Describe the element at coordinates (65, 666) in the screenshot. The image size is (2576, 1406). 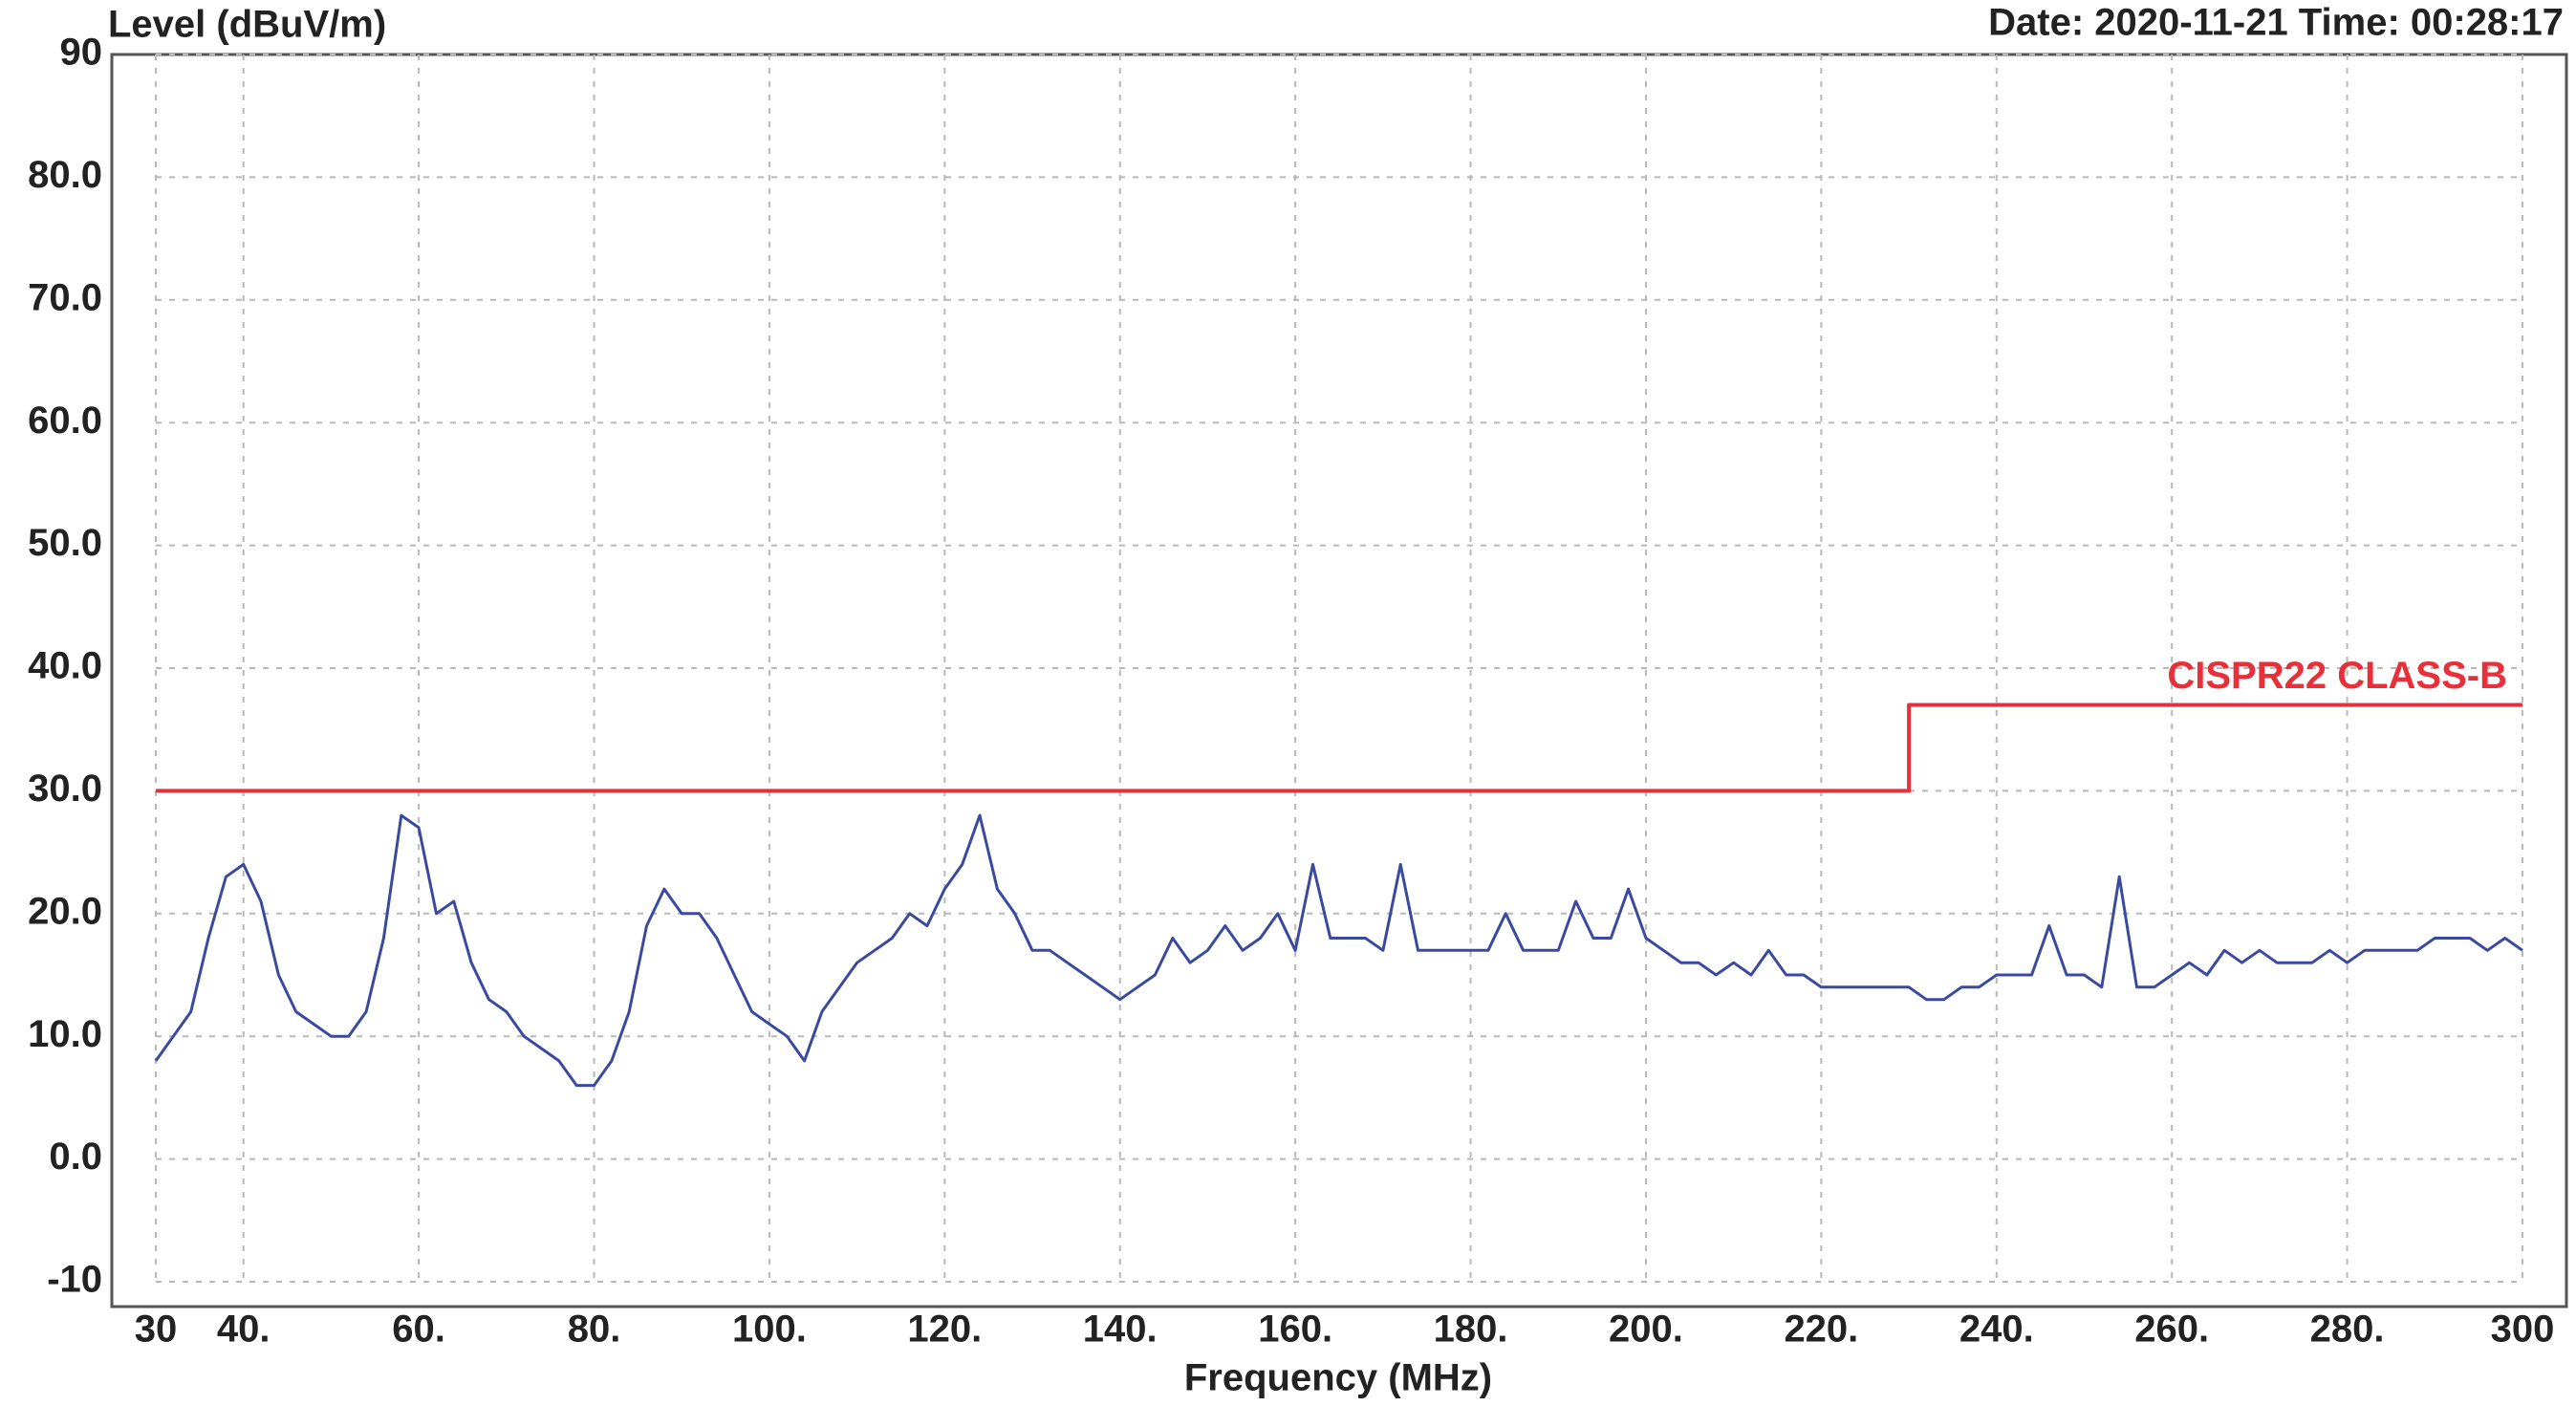
I see `y-tick-label: 40.0` at that location.